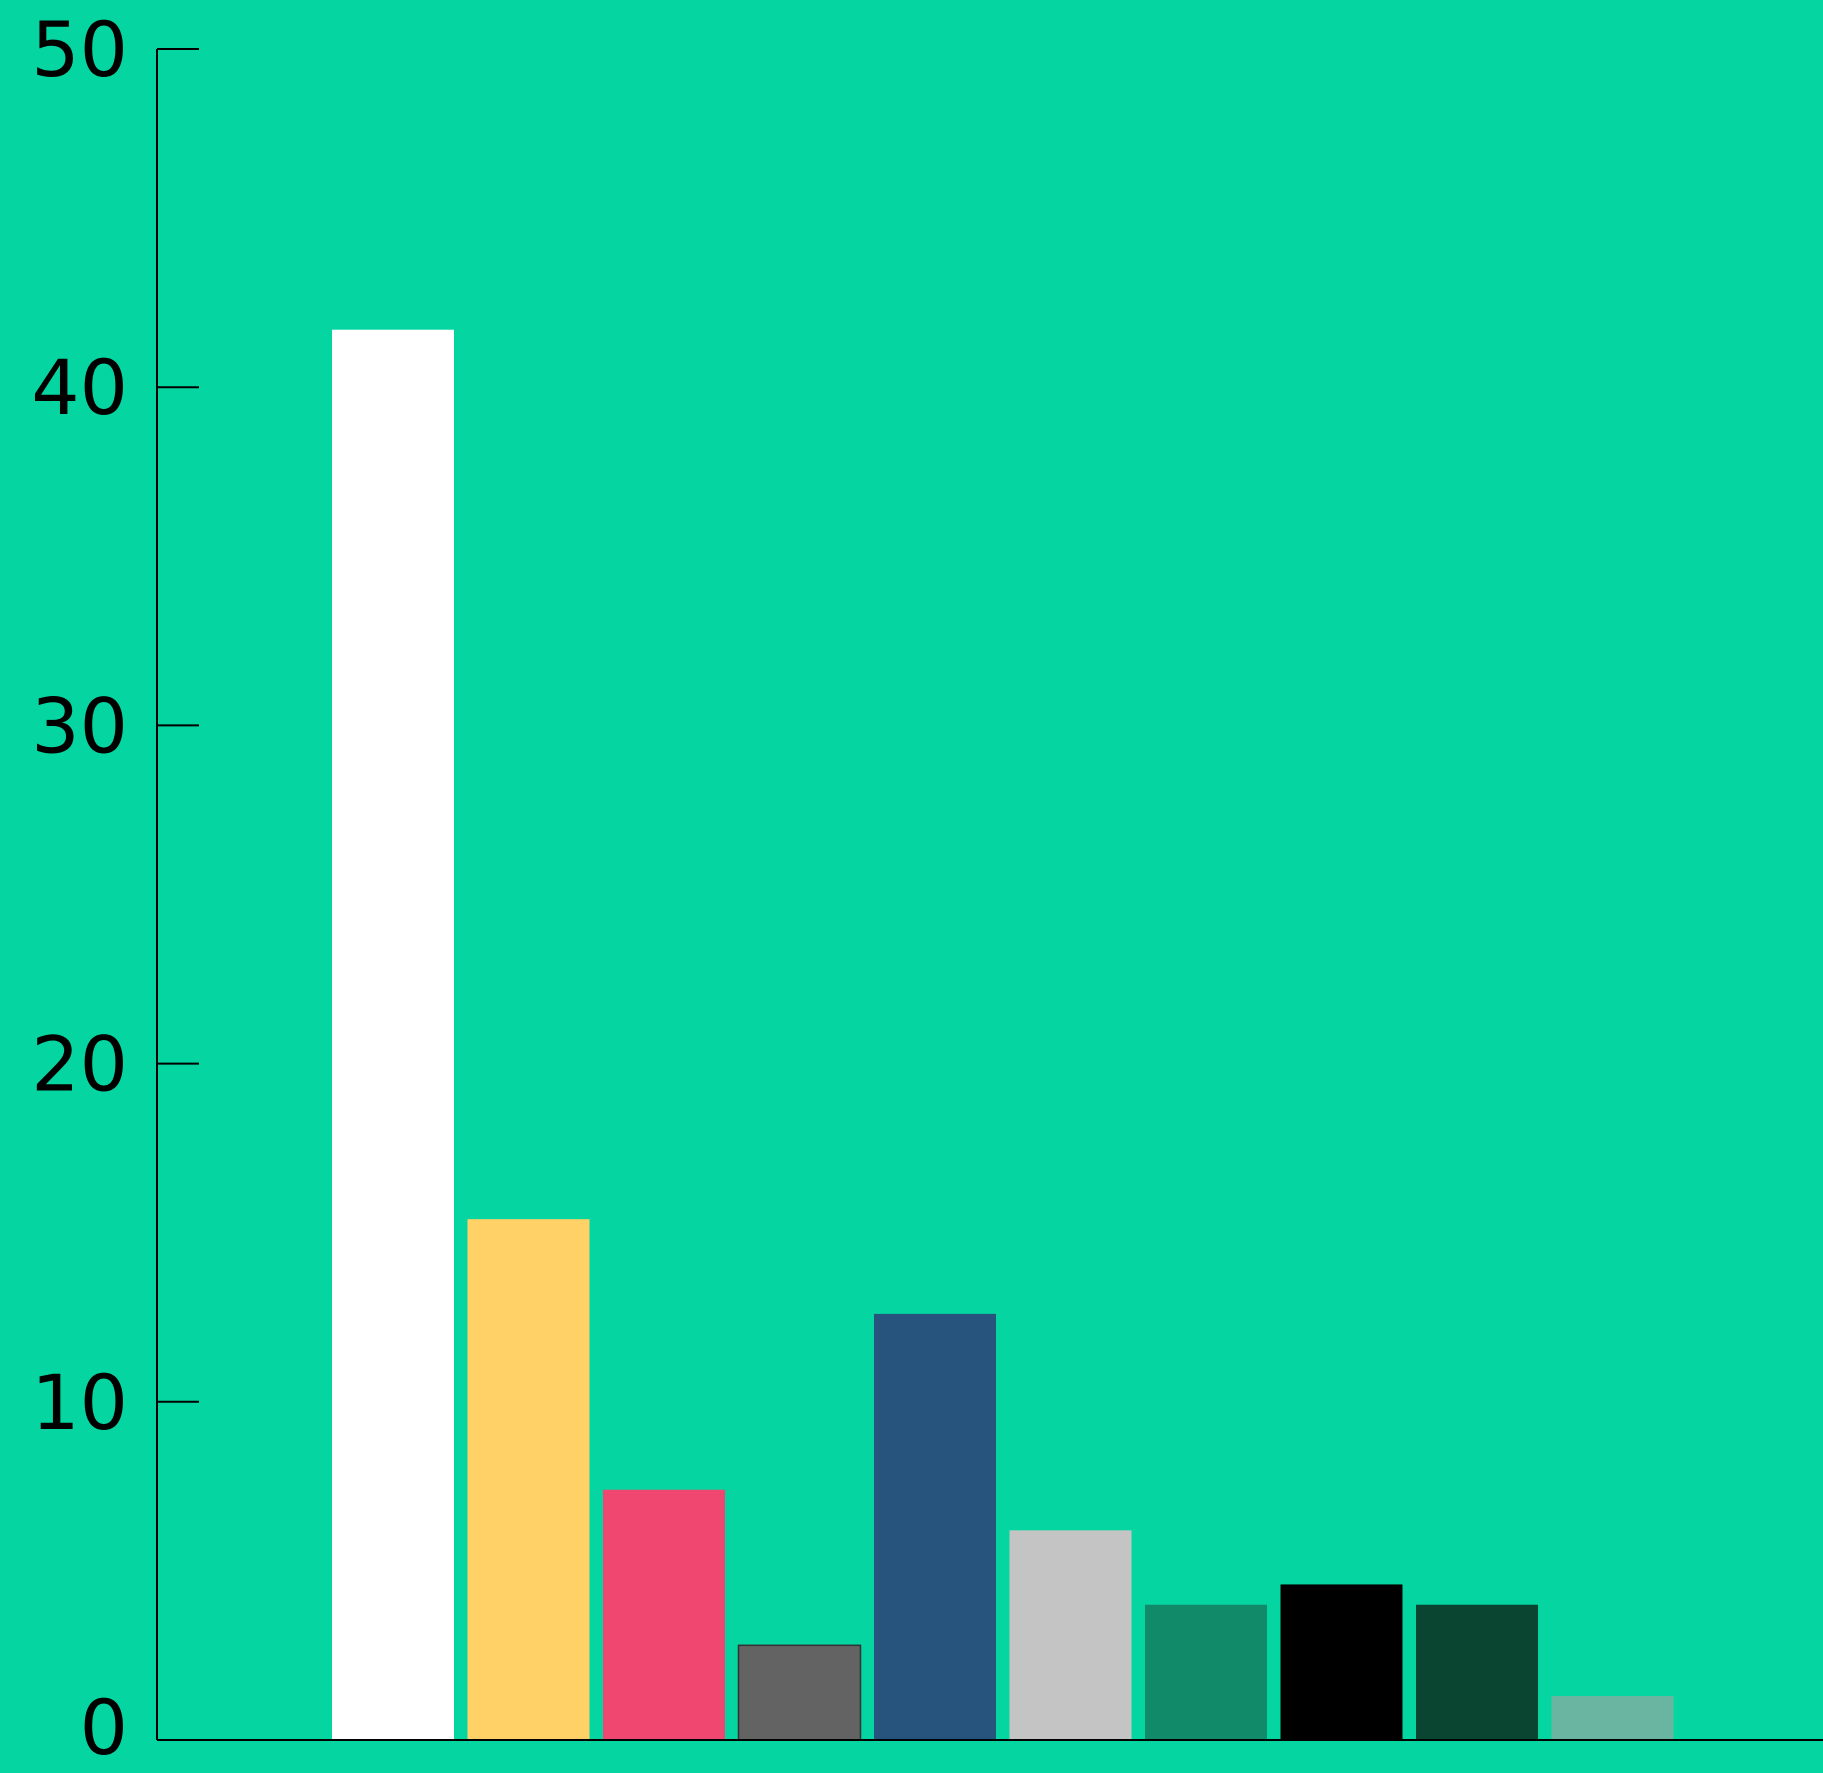  What do you see at coordinates (79, 1064) in the screenshot?
I see `y-tick-label: 20` at bounding box center [79, 1064].